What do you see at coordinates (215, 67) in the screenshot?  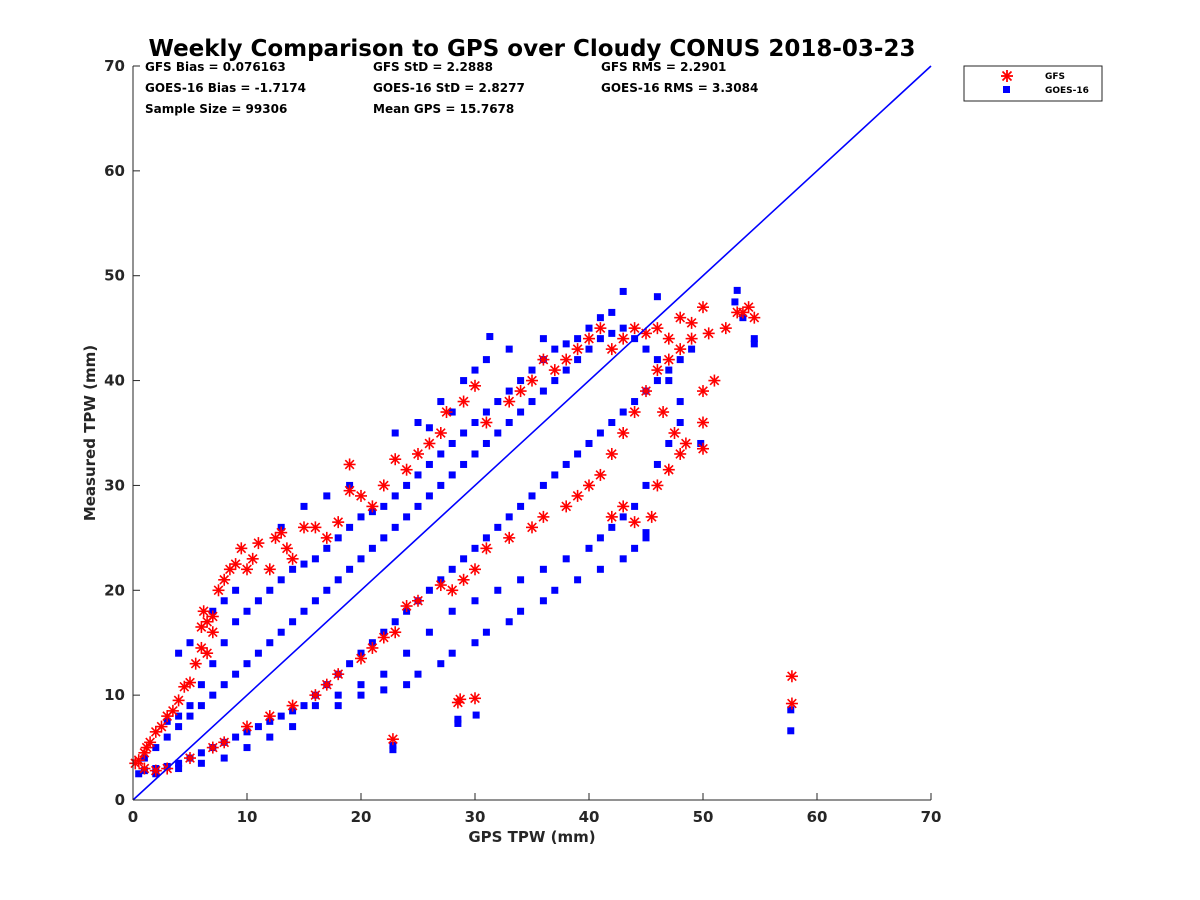 I see `gfs-bias-stat: GFS Bias = 0.076163` at bounding box center [215, 67].